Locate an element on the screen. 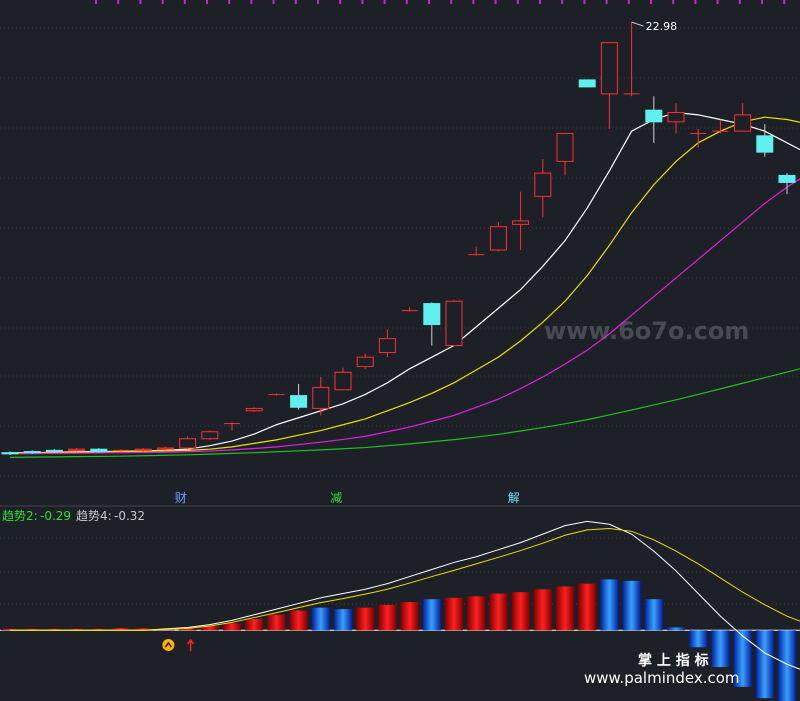 Image resolution: width=800 pixels, height=701 pixels. legend-trend4-value: -0.32 is located at coordinates (129, 516).